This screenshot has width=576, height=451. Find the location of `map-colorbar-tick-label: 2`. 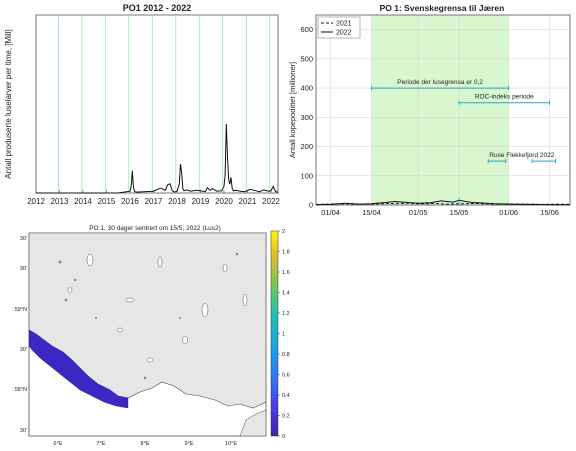

map-colorbar-tick-label: 2 is located at coordinates (283, 232).